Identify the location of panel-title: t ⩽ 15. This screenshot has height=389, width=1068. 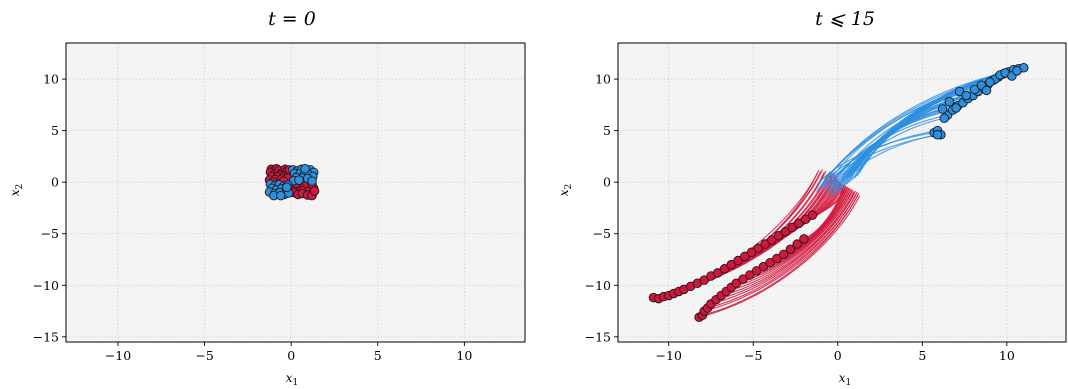
(845, 19).